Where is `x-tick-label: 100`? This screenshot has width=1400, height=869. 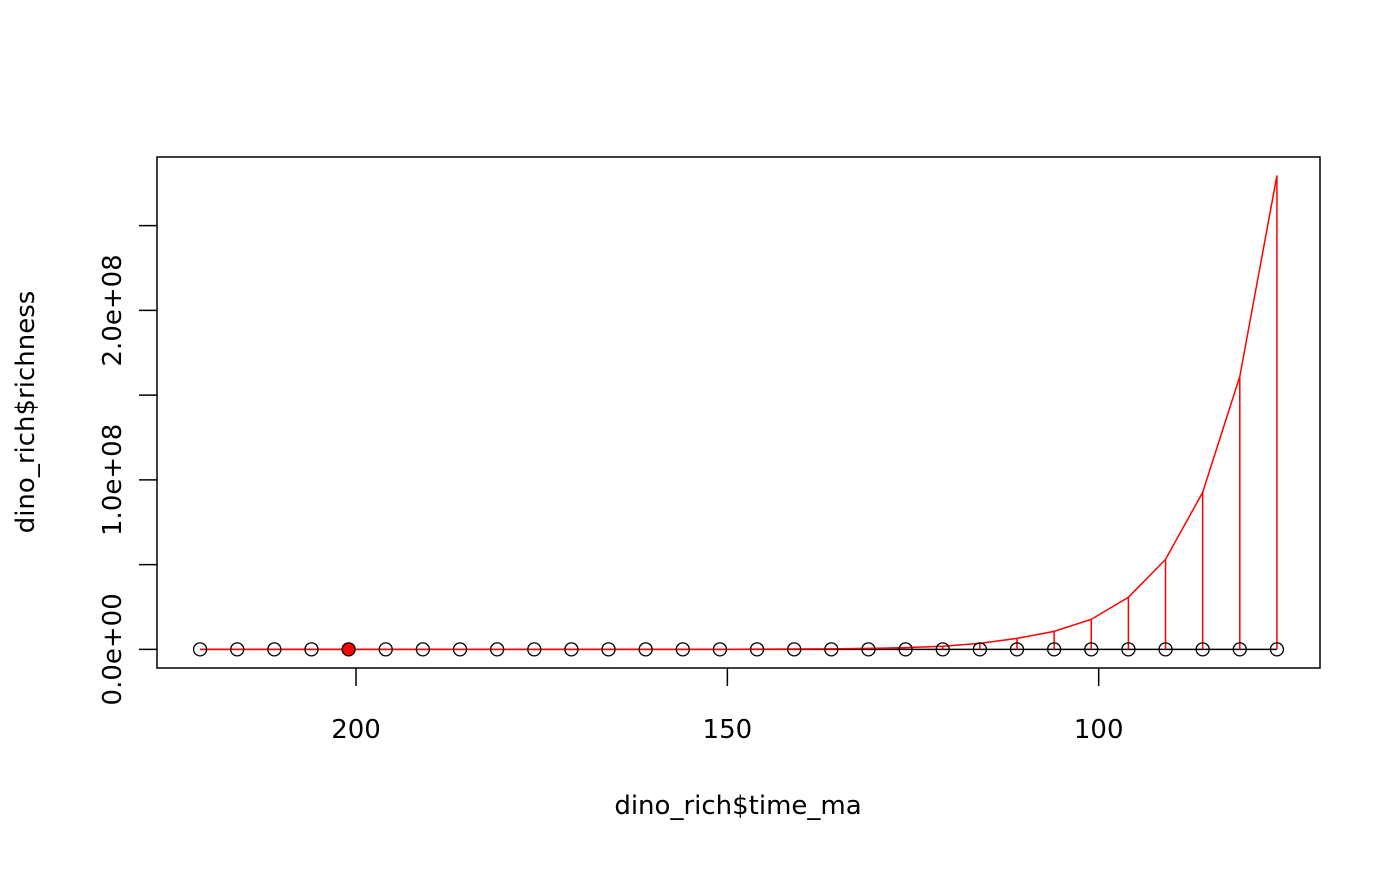
x-tick-label: 100 is located at coordinates (1099, 730).